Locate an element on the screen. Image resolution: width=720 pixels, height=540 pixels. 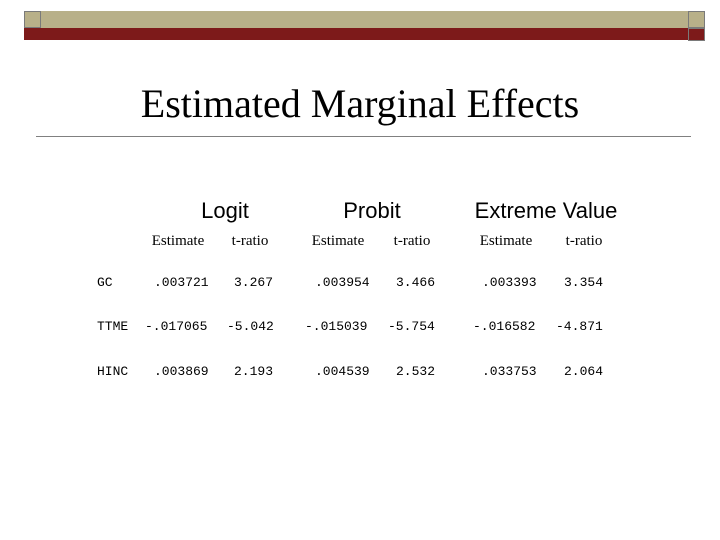
table-cell: -5.042 is located at coordinates (250, 326).